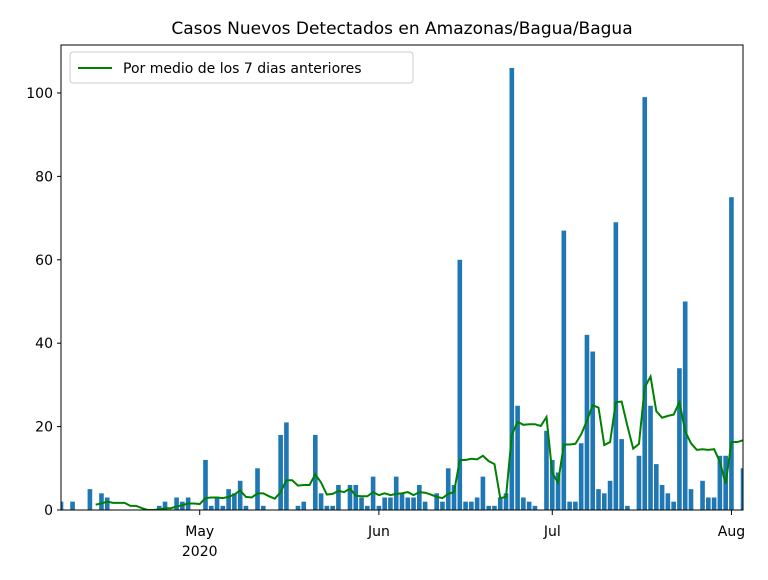  Describe the element at coordinates (44, 261) in the screenshot. I see `y-tick-label: 60` at that location.